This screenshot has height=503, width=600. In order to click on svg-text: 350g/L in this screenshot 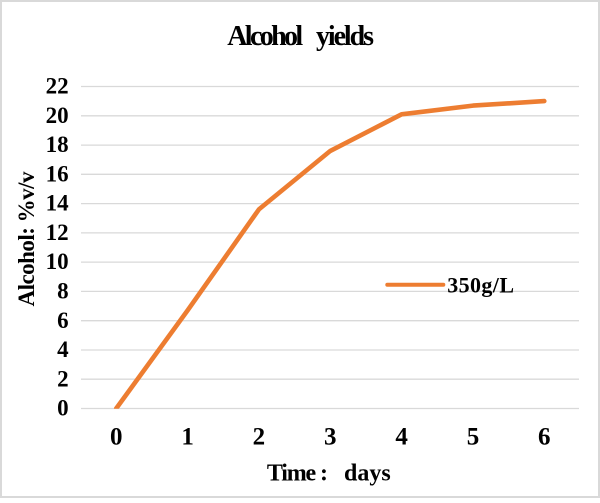, I will do `click(480, 285)`.